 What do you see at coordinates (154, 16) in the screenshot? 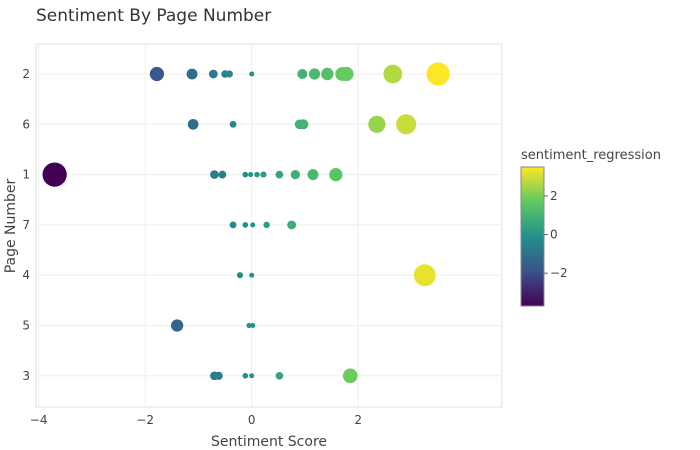
I see `chart-title: Sentiment By Page Number` at bounding box center [154, 16].